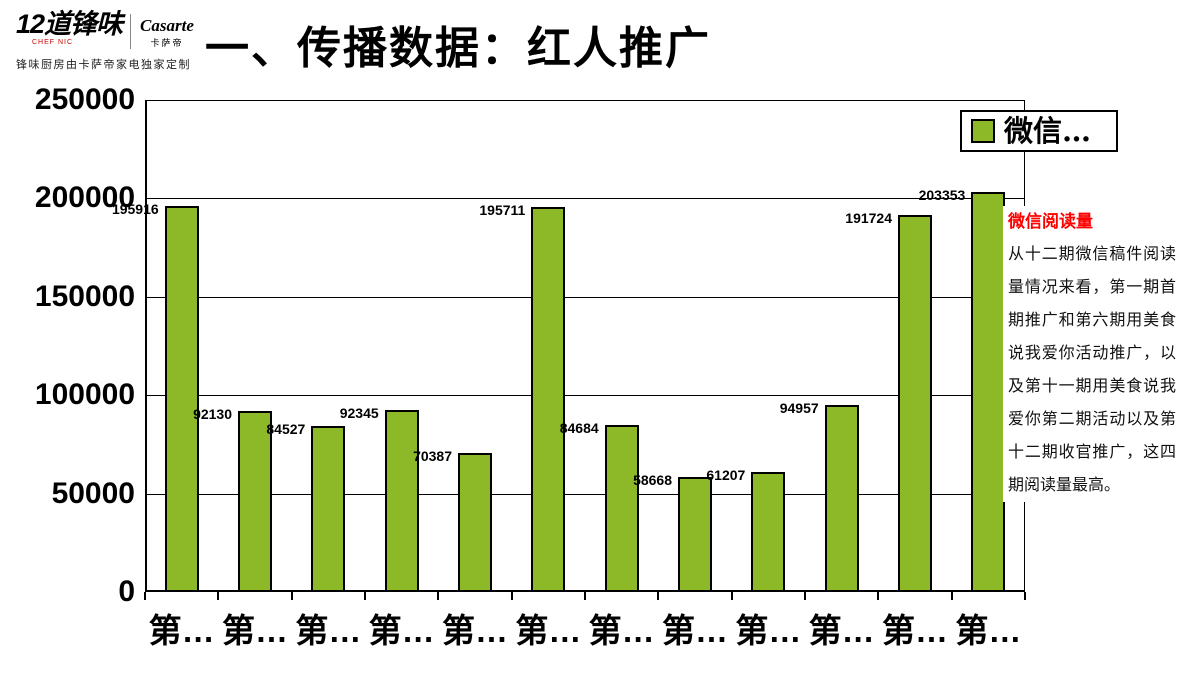 The image size is (1200, 676). I want to click on y-axis-tick-label: 200000, so click(84, 198).